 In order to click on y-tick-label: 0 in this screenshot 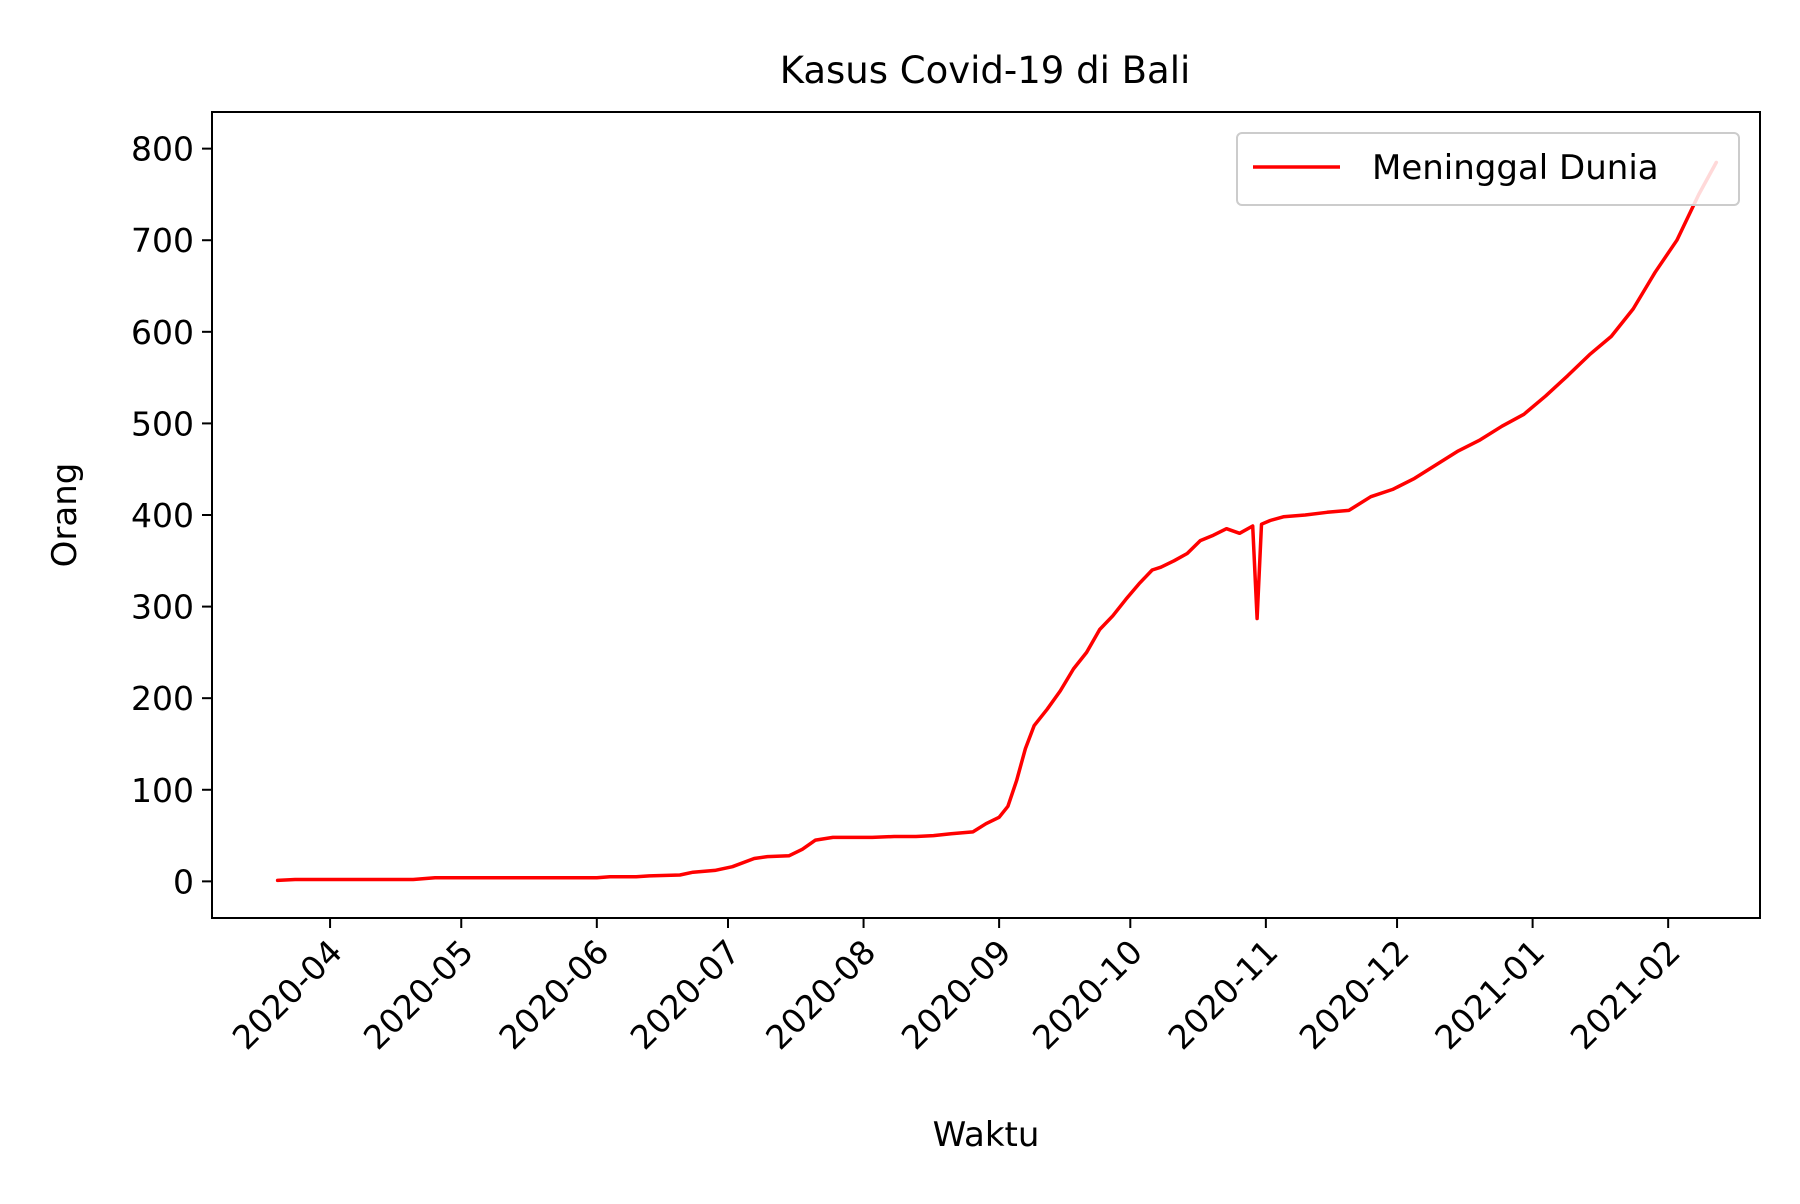, I will do `click(183, 881)`.